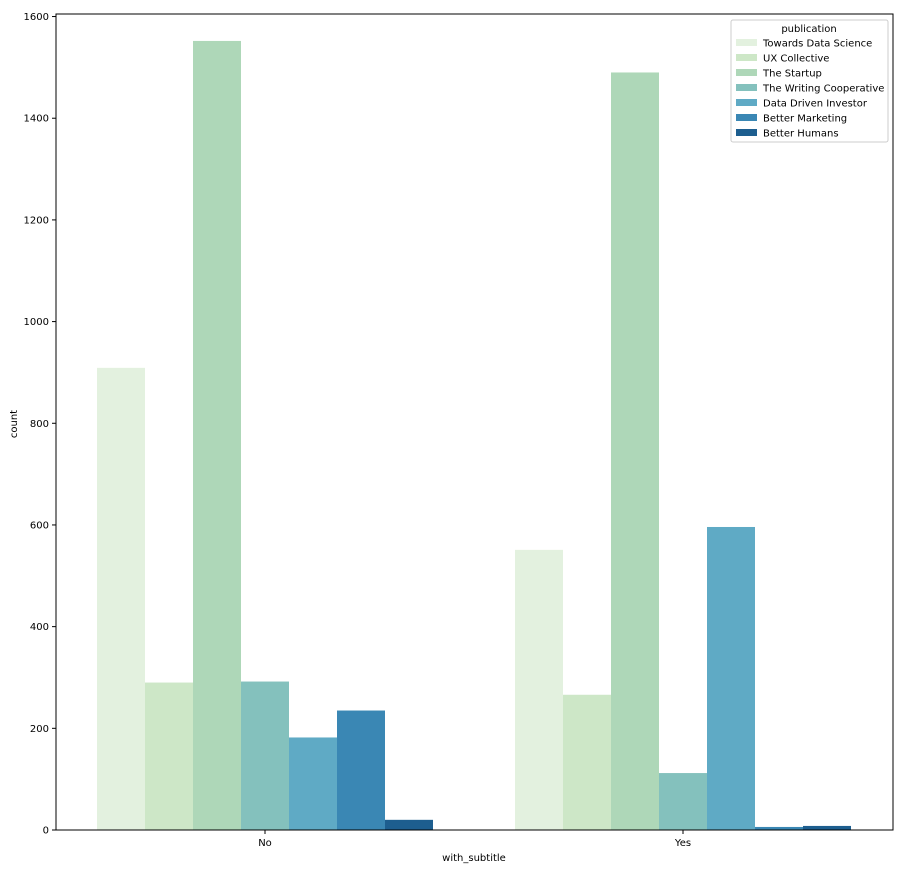 This screenshot has height=882, width=920. I want to click on y-axis: 0 200 400 600 800 1000 1200 1400 1600, so click(40, 424).